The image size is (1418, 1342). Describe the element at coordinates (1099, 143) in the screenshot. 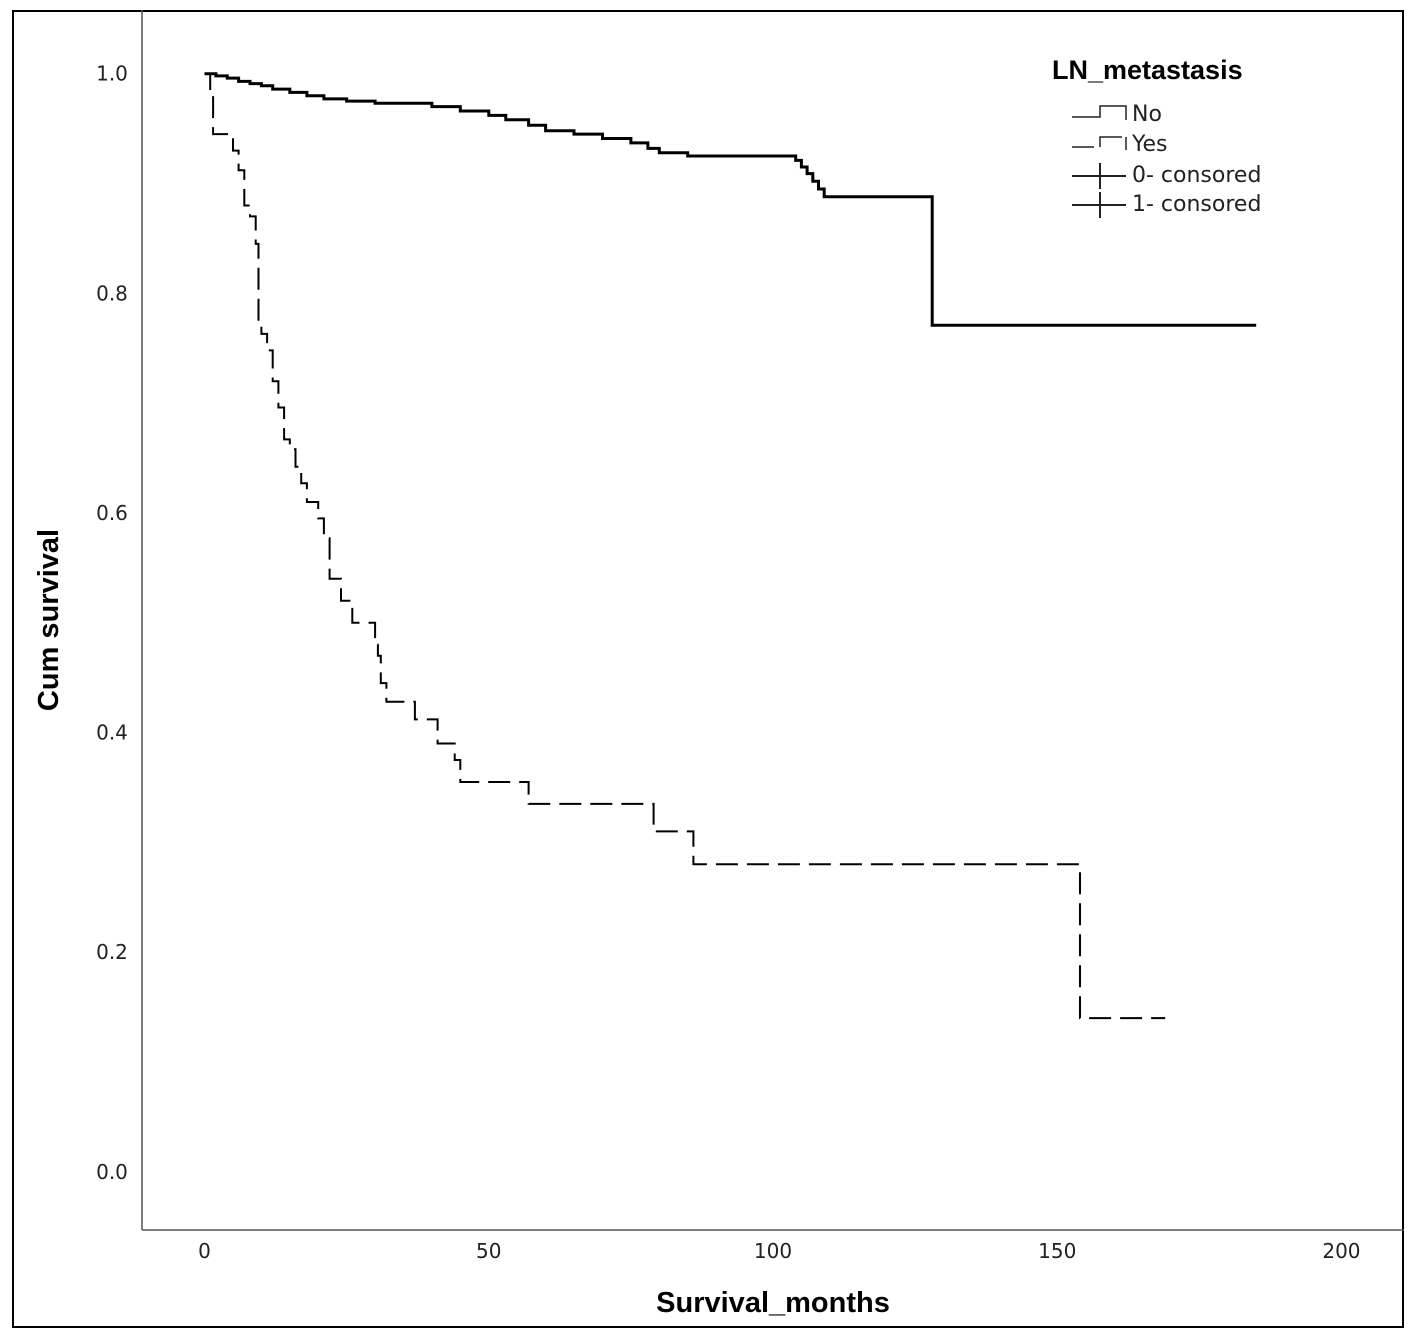

I see `legend-yes-swatch` at that location.